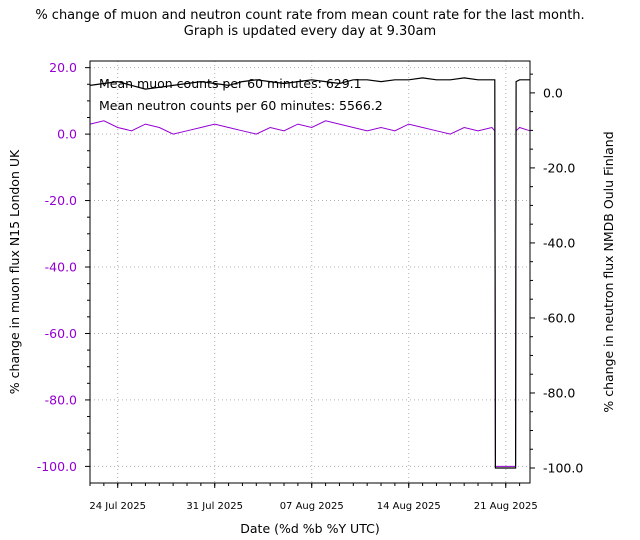  Describe the element at coordinates (61, 200) in the screenshot. I see `y-left-tick-label: -20.0` at that location.